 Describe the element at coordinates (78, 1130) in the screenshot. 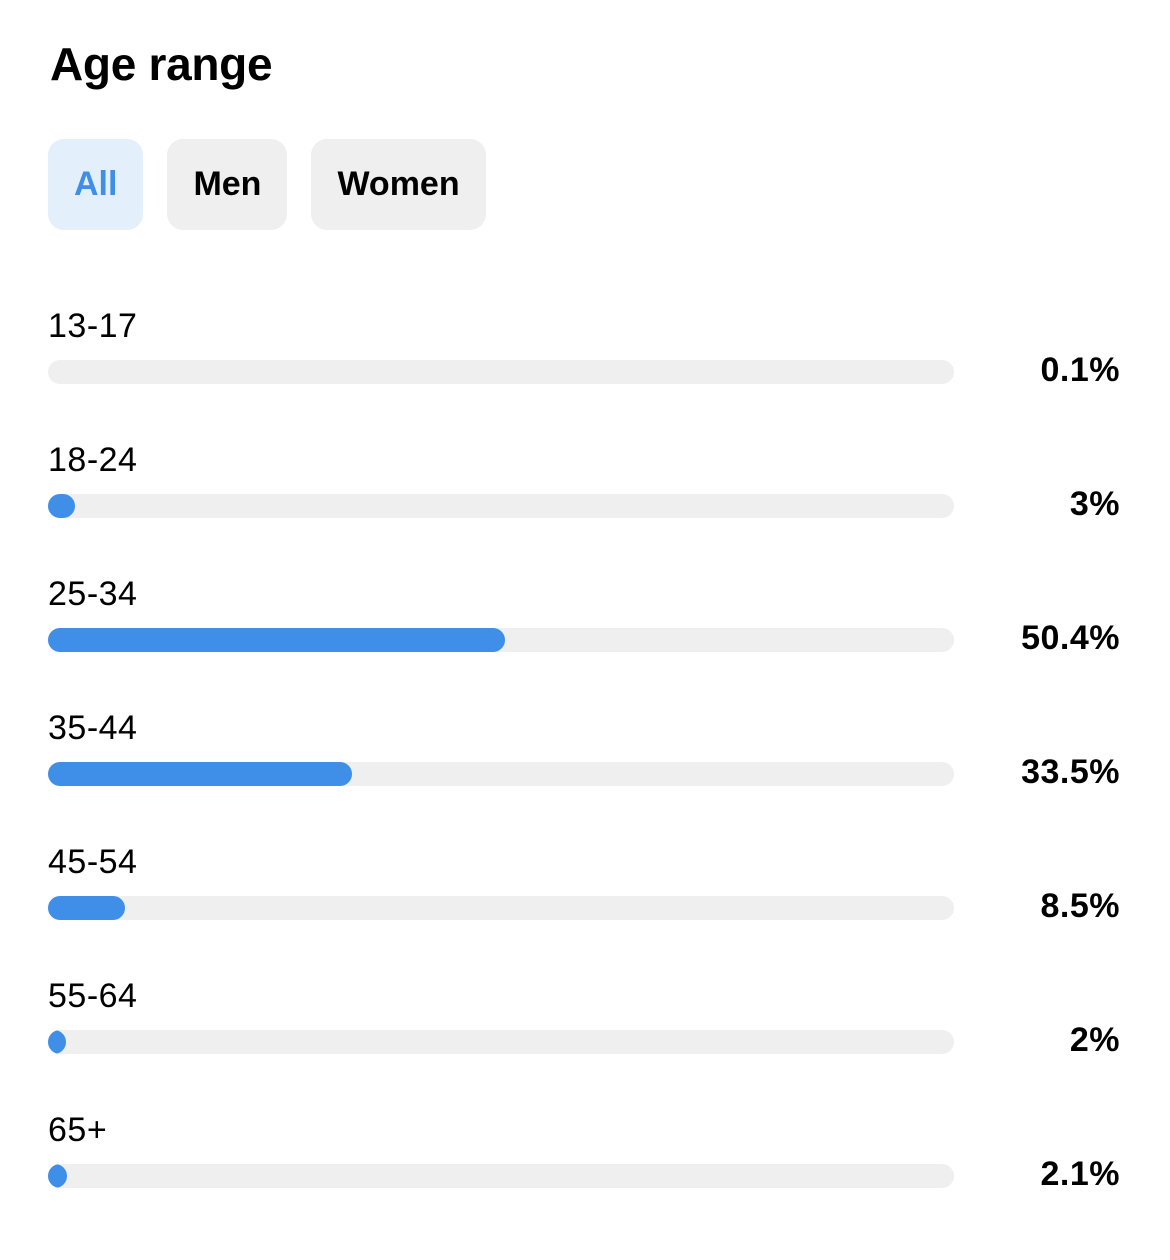

I see `age-range-label: 65+` at that location.